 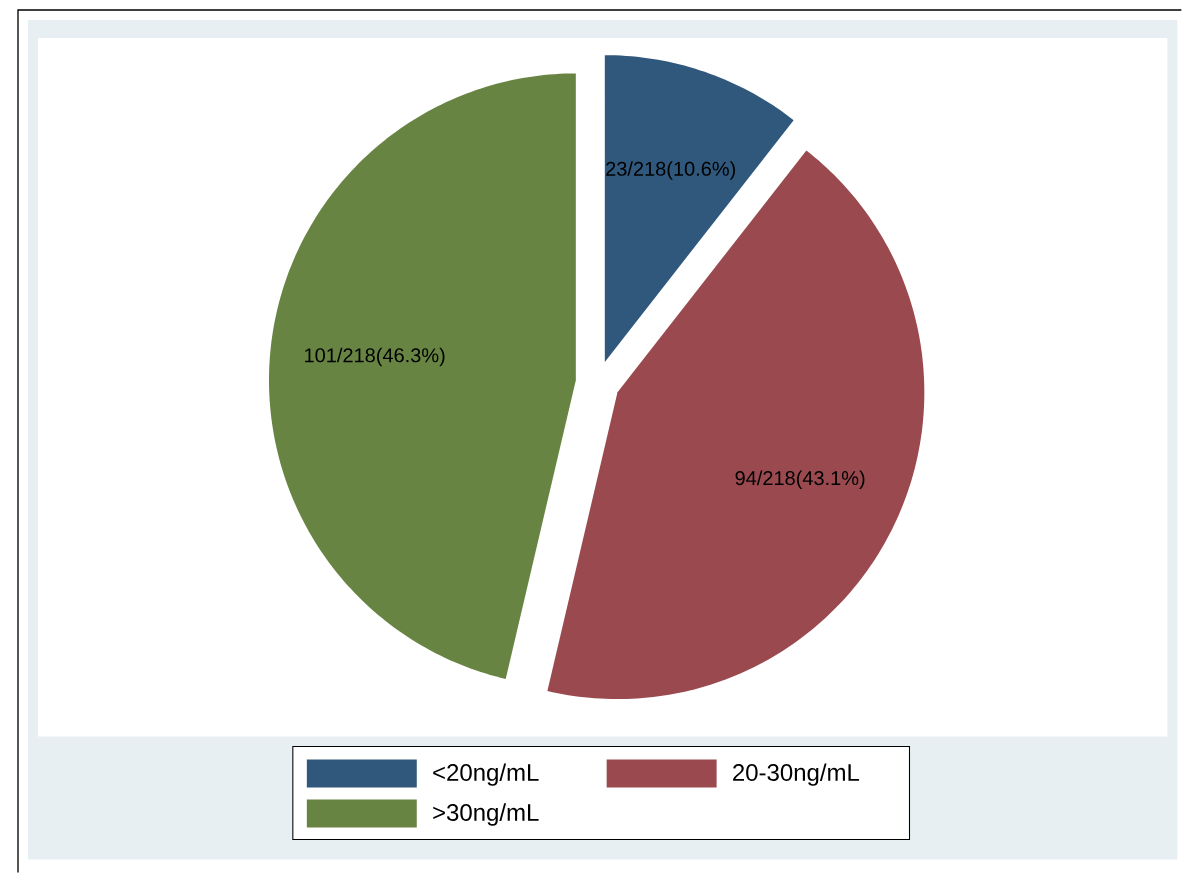 I want to click on data-label: 23/218(10.6%), so click(x=671, y=170).